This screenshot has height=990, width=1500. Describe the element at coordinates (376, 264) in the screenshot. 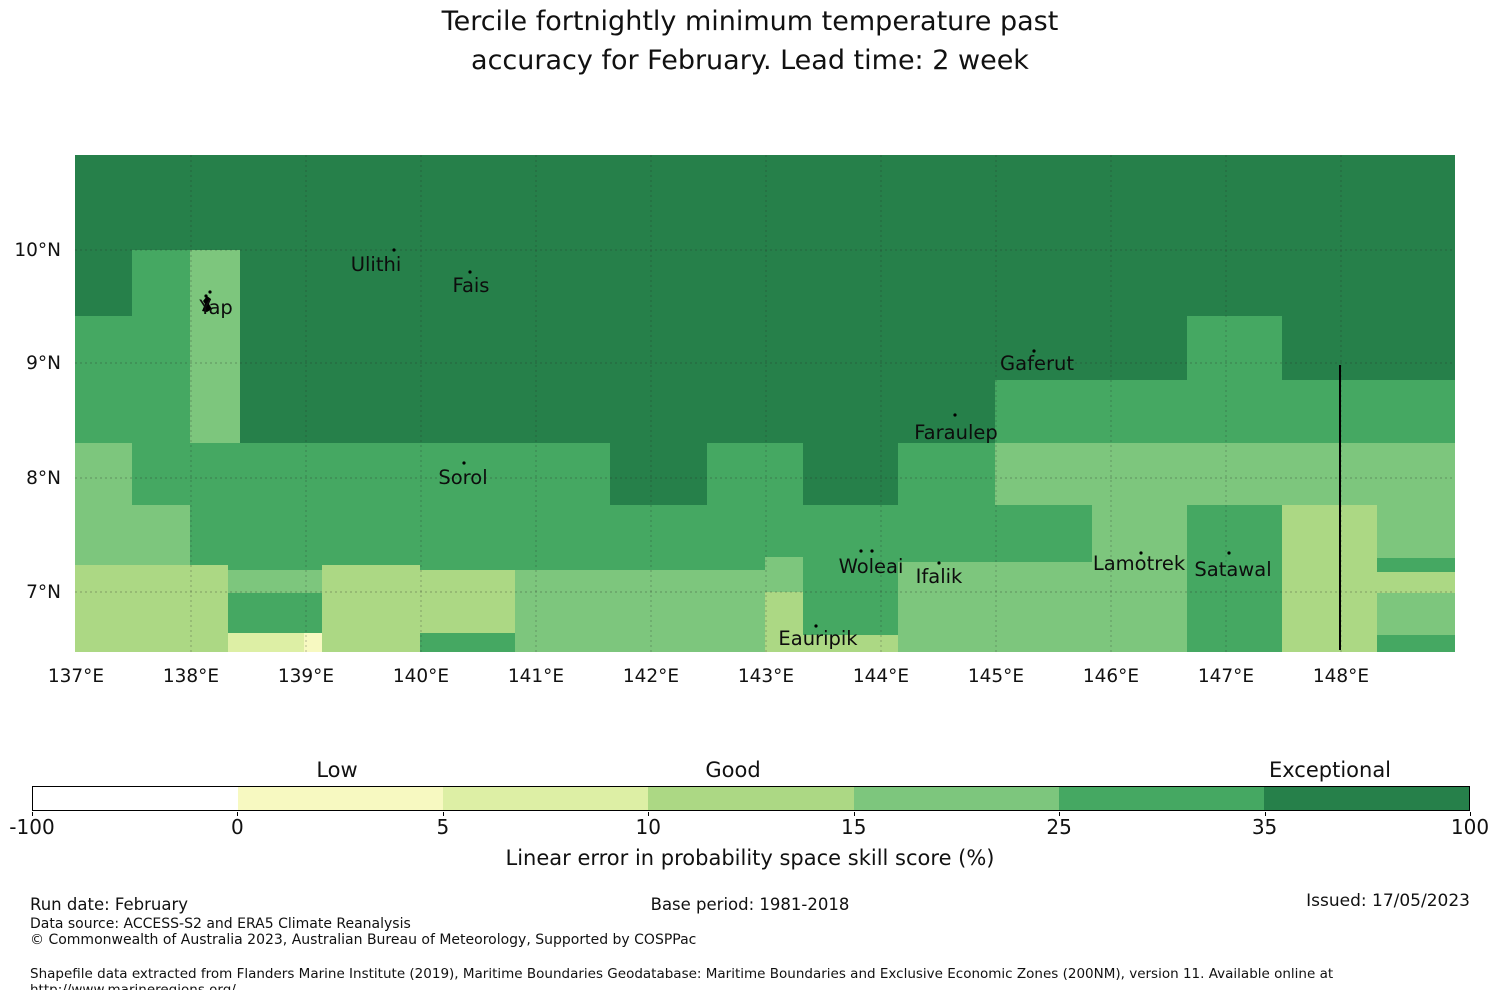

I see `island-label-ulithi: Ulithi` at that location.